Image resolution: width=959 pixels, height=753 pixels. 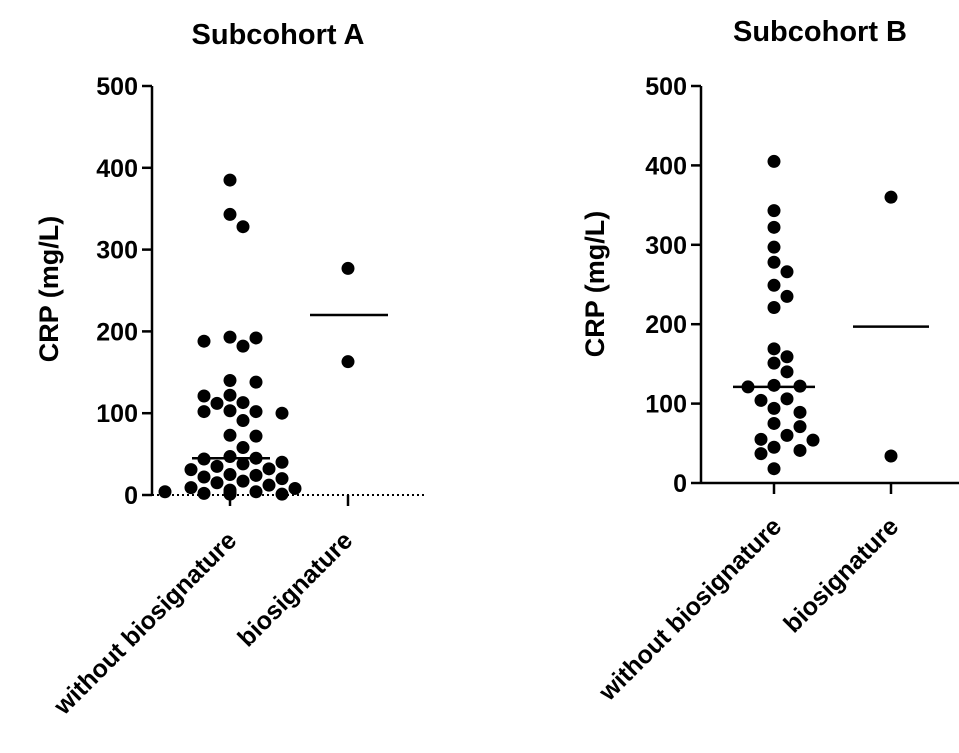 What do you see at coordinates (278, 35) in the screenshot?
I see `chart-title: Subcohort A` at bounding box center [278, 35].